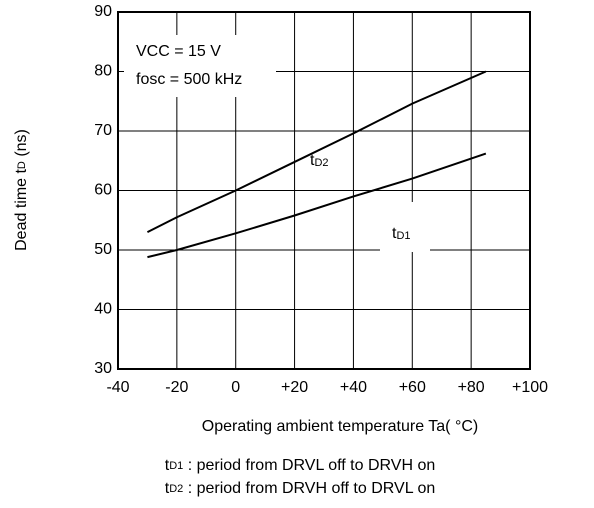  I want to click on line-series, so click(317, 205).